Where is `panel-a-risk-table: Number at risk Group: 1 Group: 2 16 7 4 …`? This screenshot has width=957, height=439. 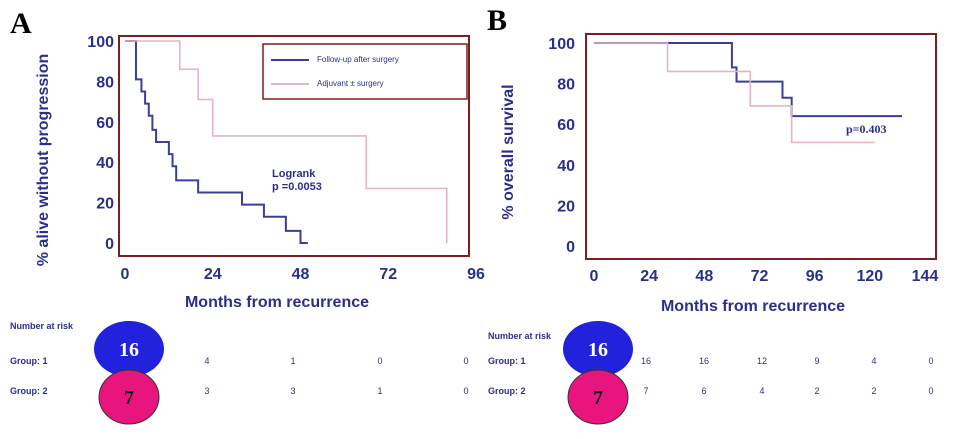
panel-a-risk-table: Number at risk Group: 1 Group: 2 16 7 4 … is located at coordinates (239, 373).